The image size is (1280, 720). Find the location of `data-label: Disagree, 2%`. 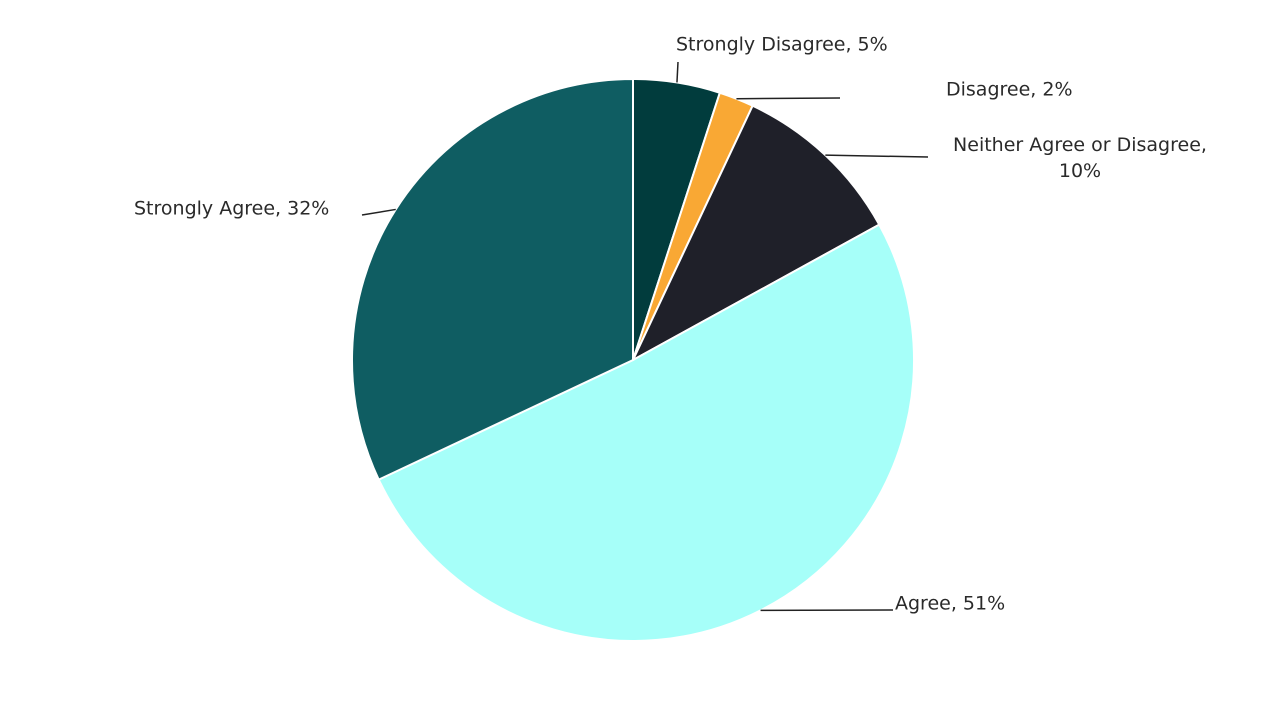

data-label: Disagree, 2% is located at coordinates (1009, 90).